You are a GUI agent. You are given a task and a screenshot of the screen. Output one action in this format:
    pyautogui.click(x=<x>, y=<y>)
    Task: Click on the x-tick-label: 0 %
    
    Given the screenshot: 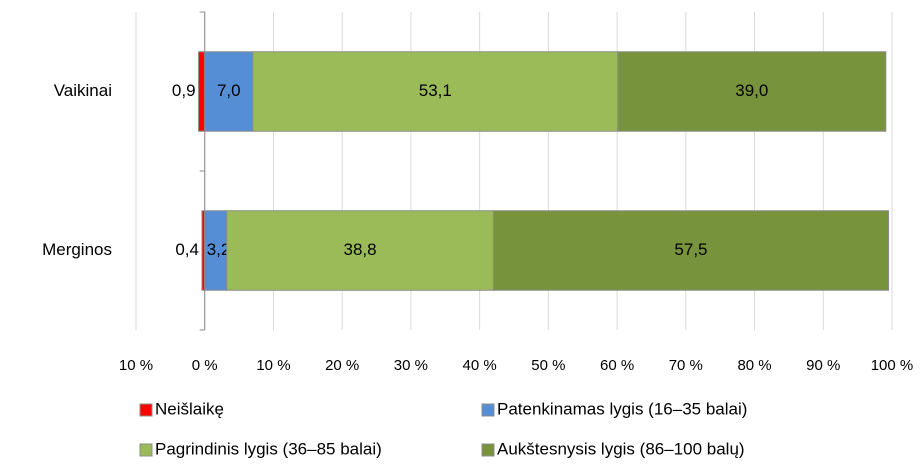 What is the action you would take?
    pyautogui.click(x=205, y=365)
    